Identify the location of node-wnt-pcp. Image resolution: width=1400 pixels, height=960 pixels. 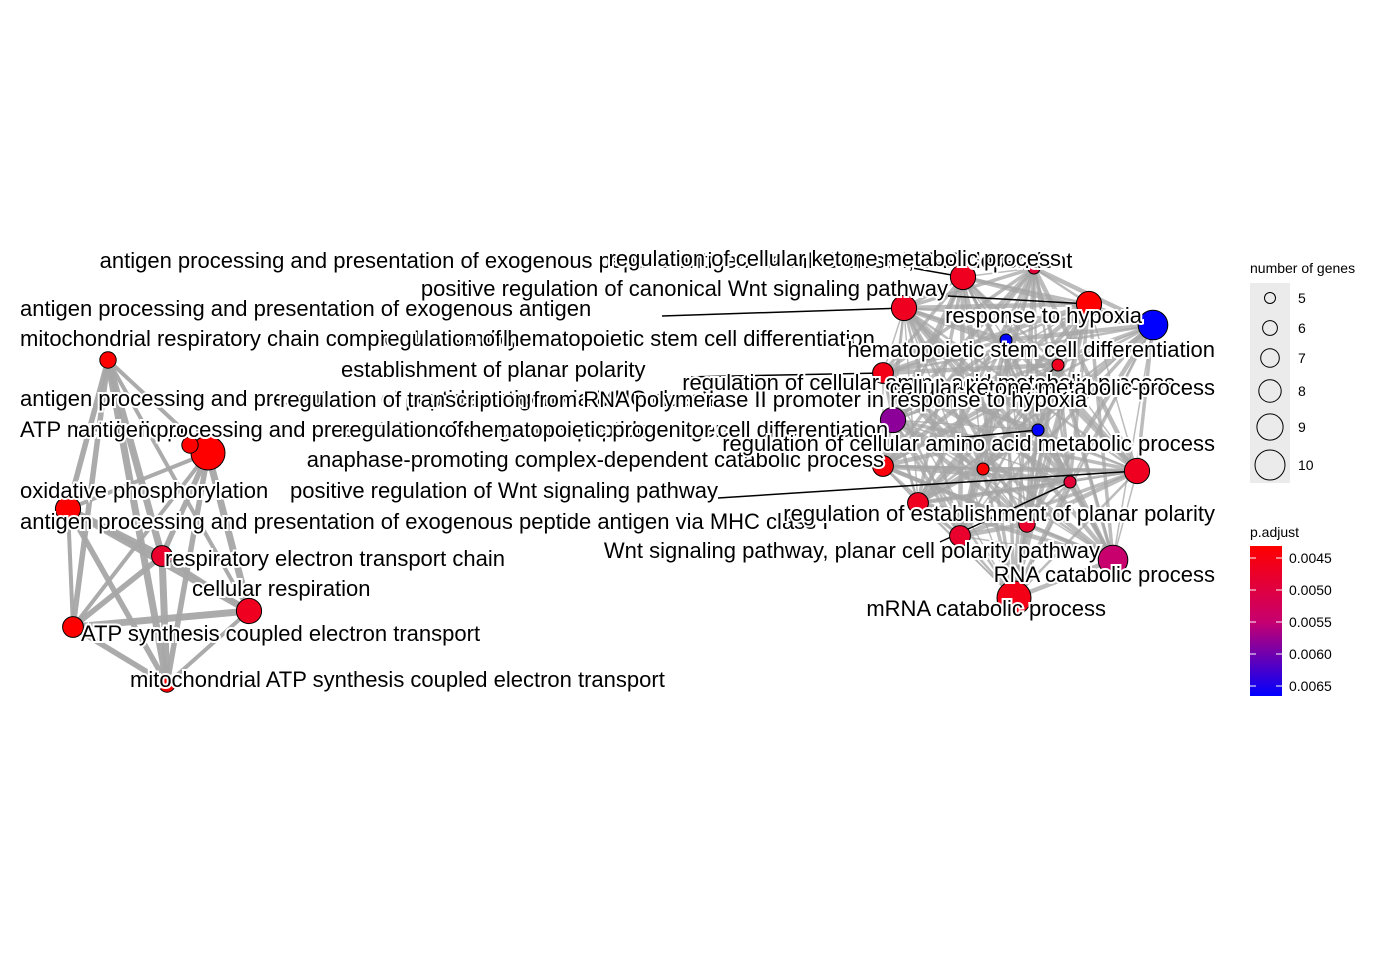
(1027, 524).